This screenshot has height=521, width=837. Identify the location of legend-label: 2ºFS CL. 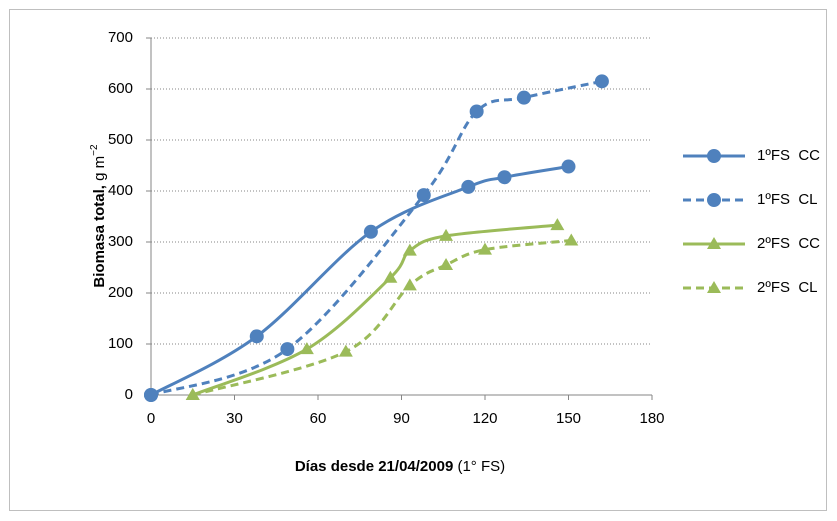
(787, 287).